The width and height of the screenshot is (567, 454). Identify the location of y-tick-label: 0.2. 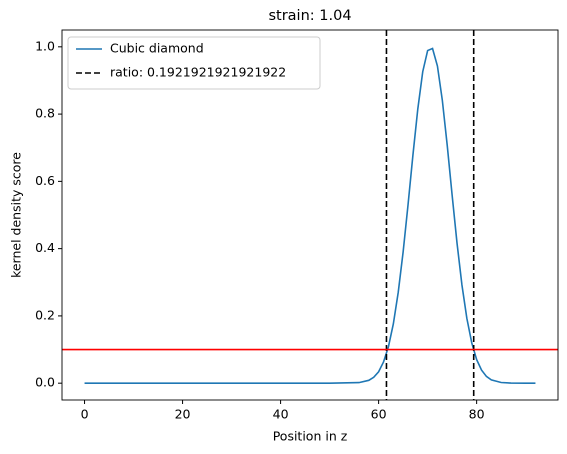
(45, 314).